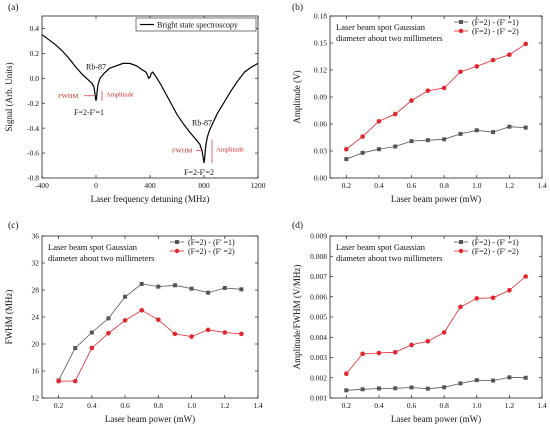 This screenshot has width=550, height=435. What do you see at coordinates (36, 236) in the screenshot?
I see `y-tick-label: 36` at bounding box center [36, 236].